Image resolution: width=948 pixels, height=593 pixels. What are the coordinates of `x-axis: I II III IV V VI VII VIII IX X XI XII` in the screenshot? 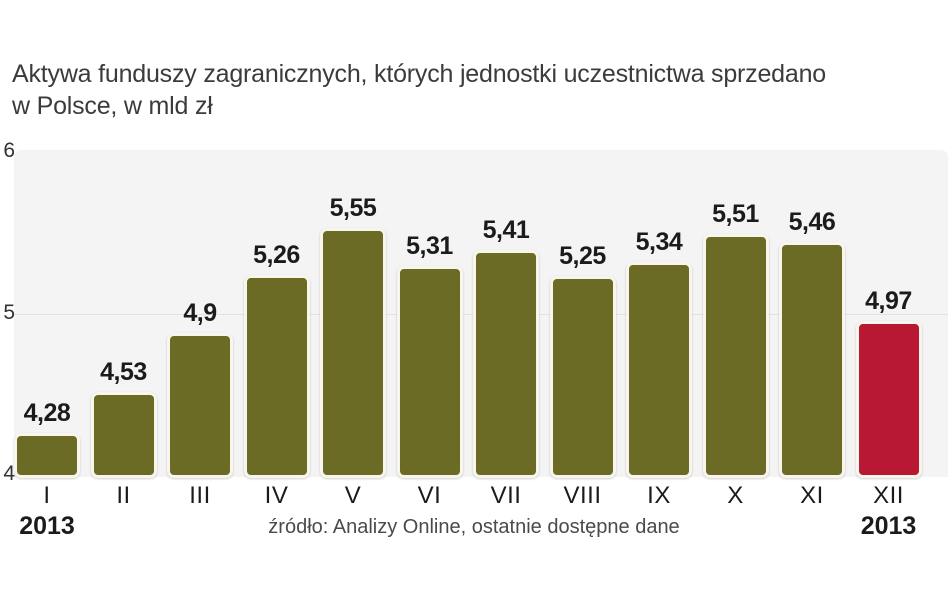 It's located at (474, 497).